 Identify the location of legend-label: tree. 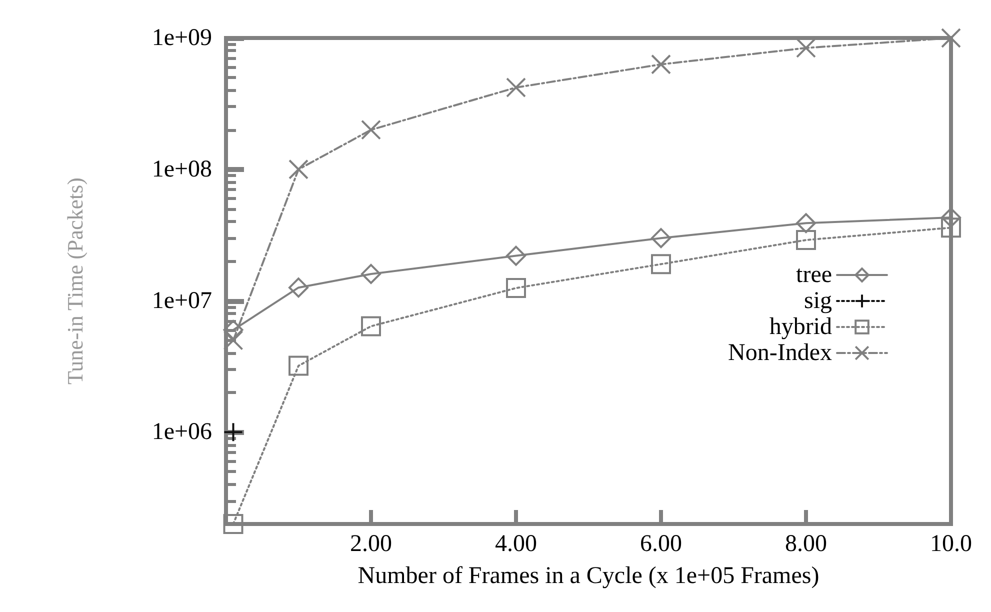
(814, 275).